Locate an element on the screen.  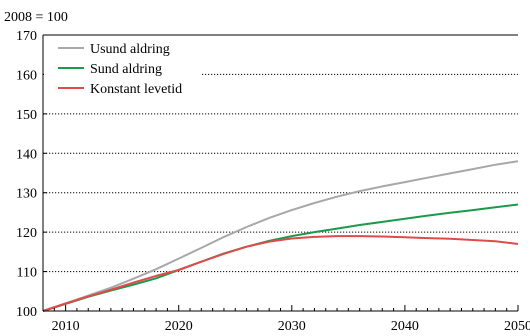
y-tick-label: 170 is located at coordinates (26, 36).